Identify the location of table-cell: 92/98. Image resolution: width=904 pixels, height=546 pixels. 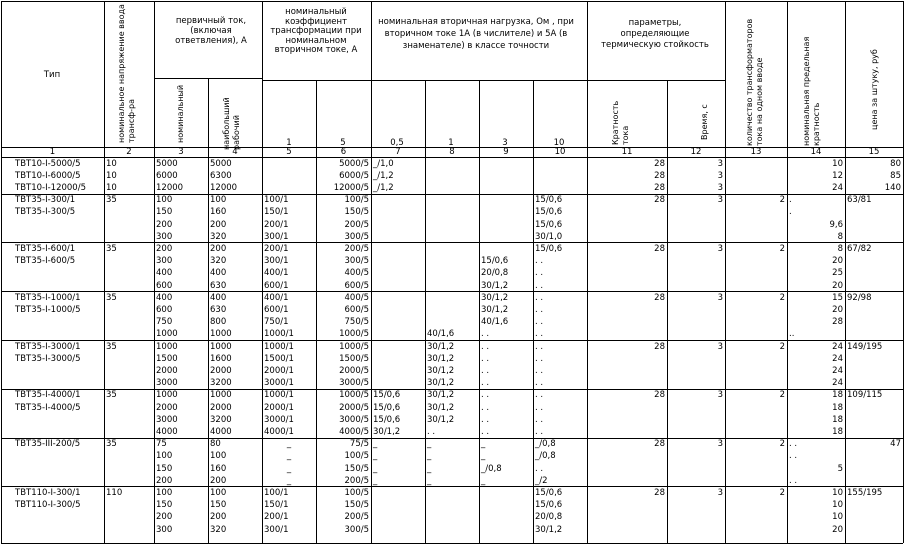
(859, 297).